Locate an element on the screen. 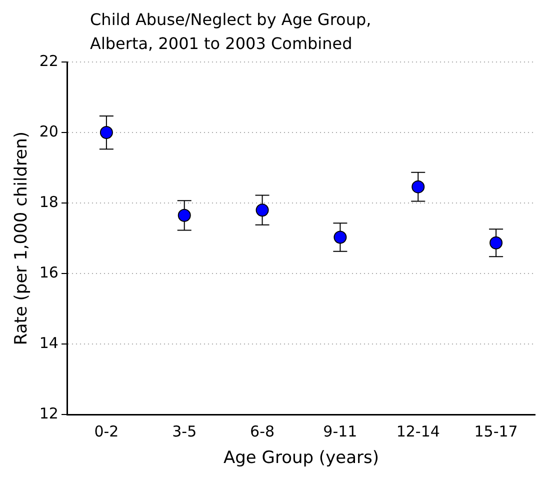 The height and width of the screenshot is (481, 547). x-axis-title: Age Group (years) is located at coordinates (301, 458).